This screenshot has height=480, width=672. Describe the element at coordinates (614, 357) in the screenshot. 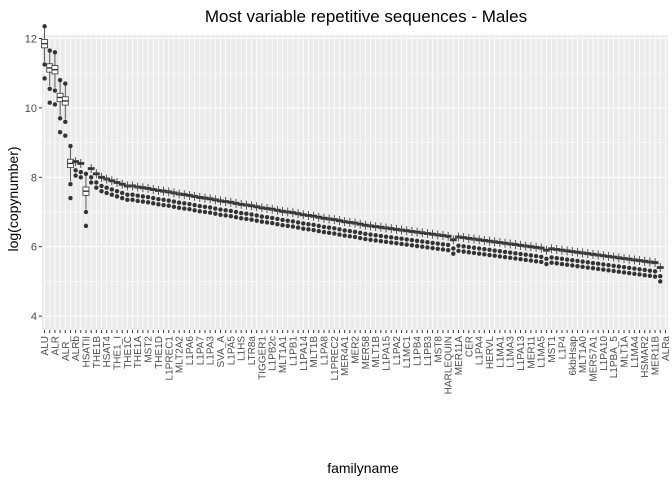

I see `x-tick-label: L1PBA_5` at that location.